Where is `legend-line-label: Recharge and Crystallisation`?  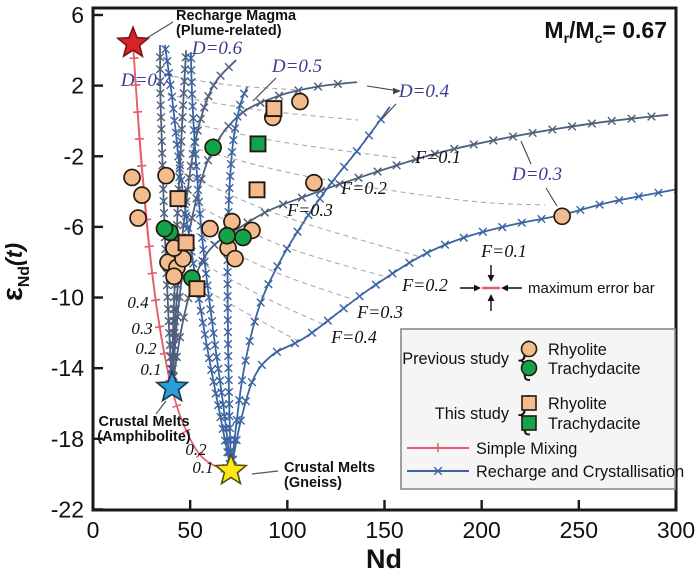
legend-line-label: Recharge and Crystallisation is located at coordinates (580, 472).